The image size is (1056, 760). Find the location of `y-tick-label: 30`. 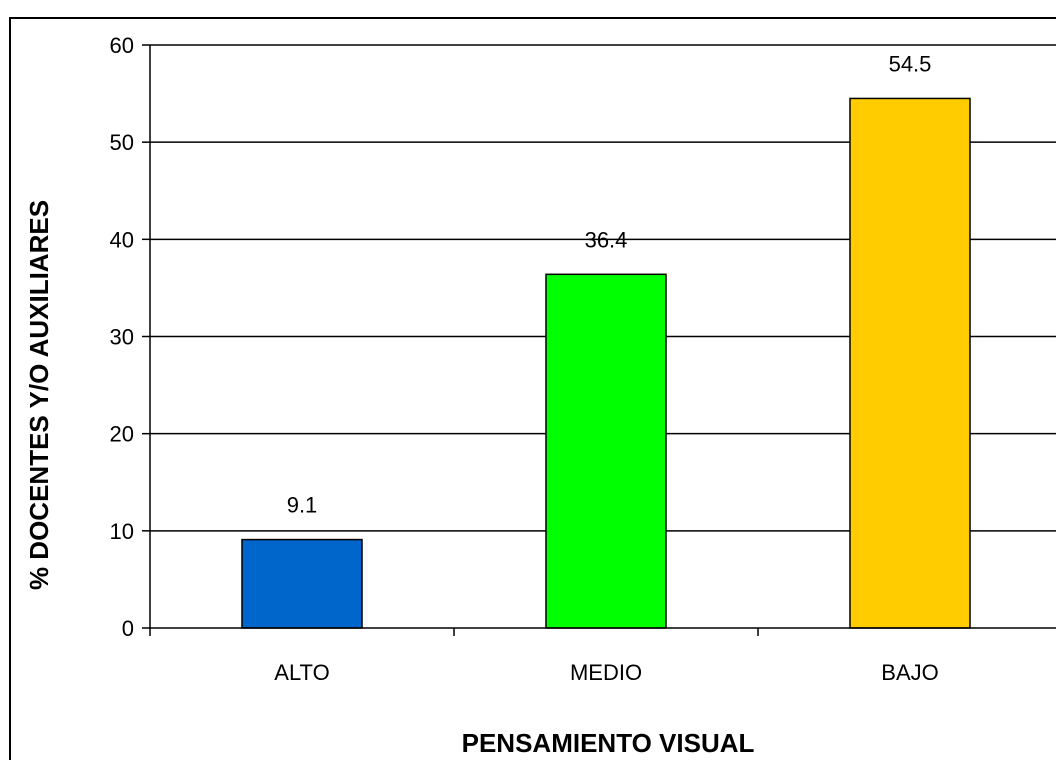

y-tick-label: 30 is located at coordinates (122, 337).